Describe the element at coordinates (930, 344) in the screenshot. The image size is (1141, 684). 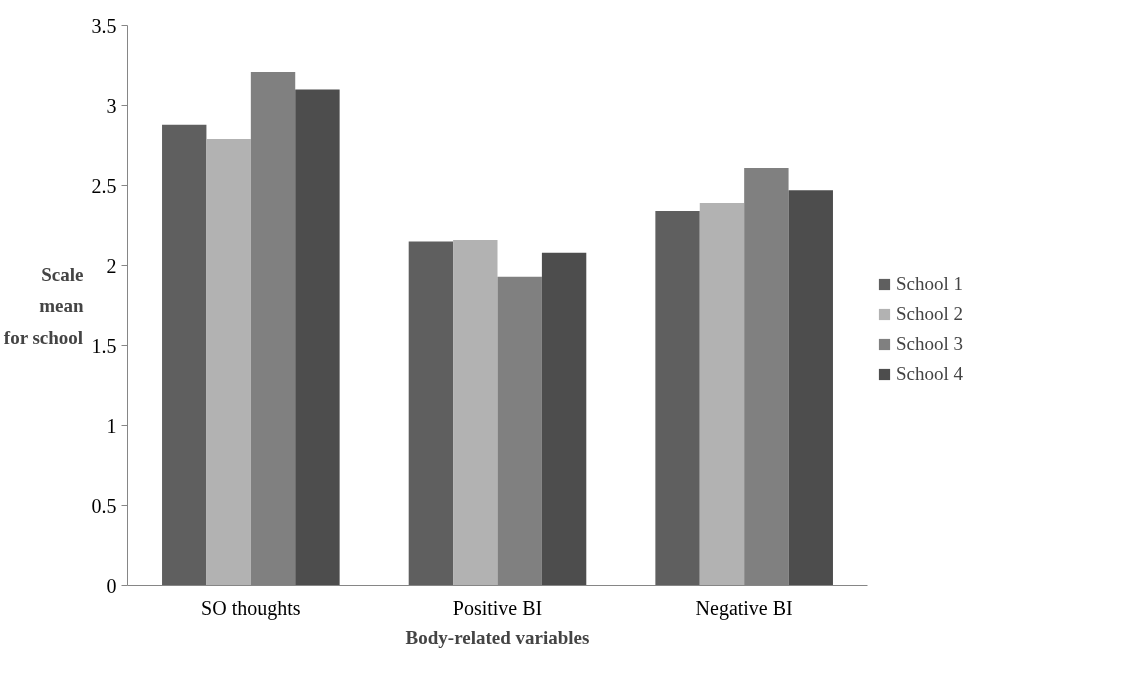
I see `legend-label: School 3` at that location.